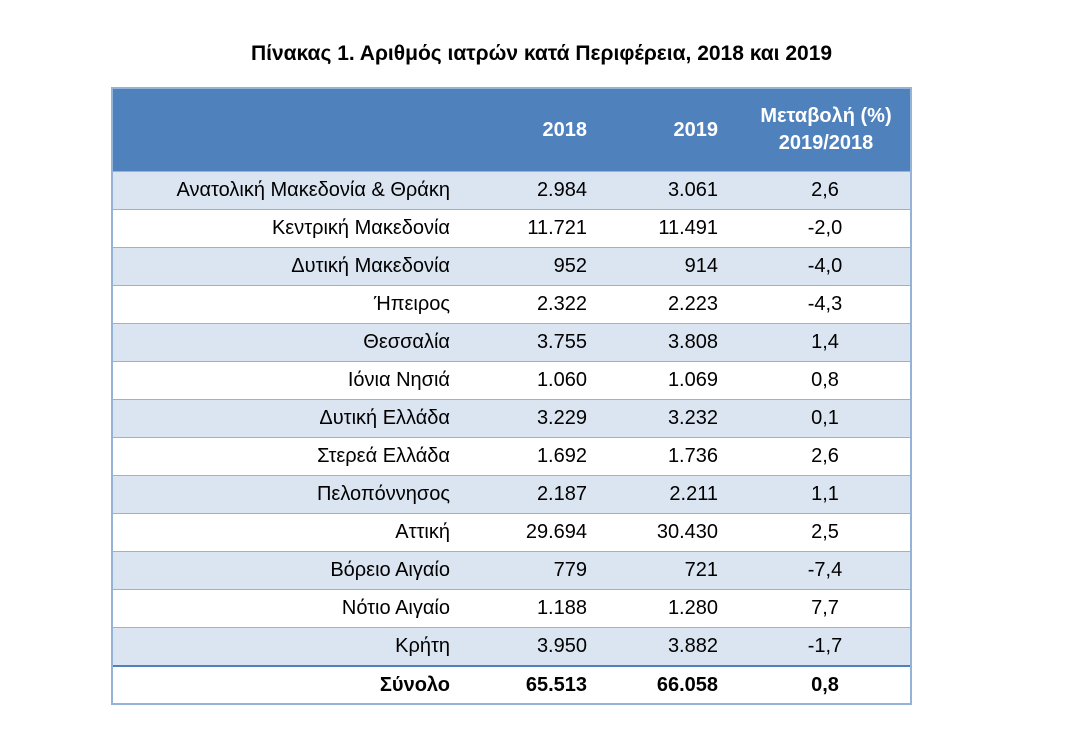  Describe the element at coordinates (692, 342) in the screenshot. I see `cell-2019: 3.808` at that location.